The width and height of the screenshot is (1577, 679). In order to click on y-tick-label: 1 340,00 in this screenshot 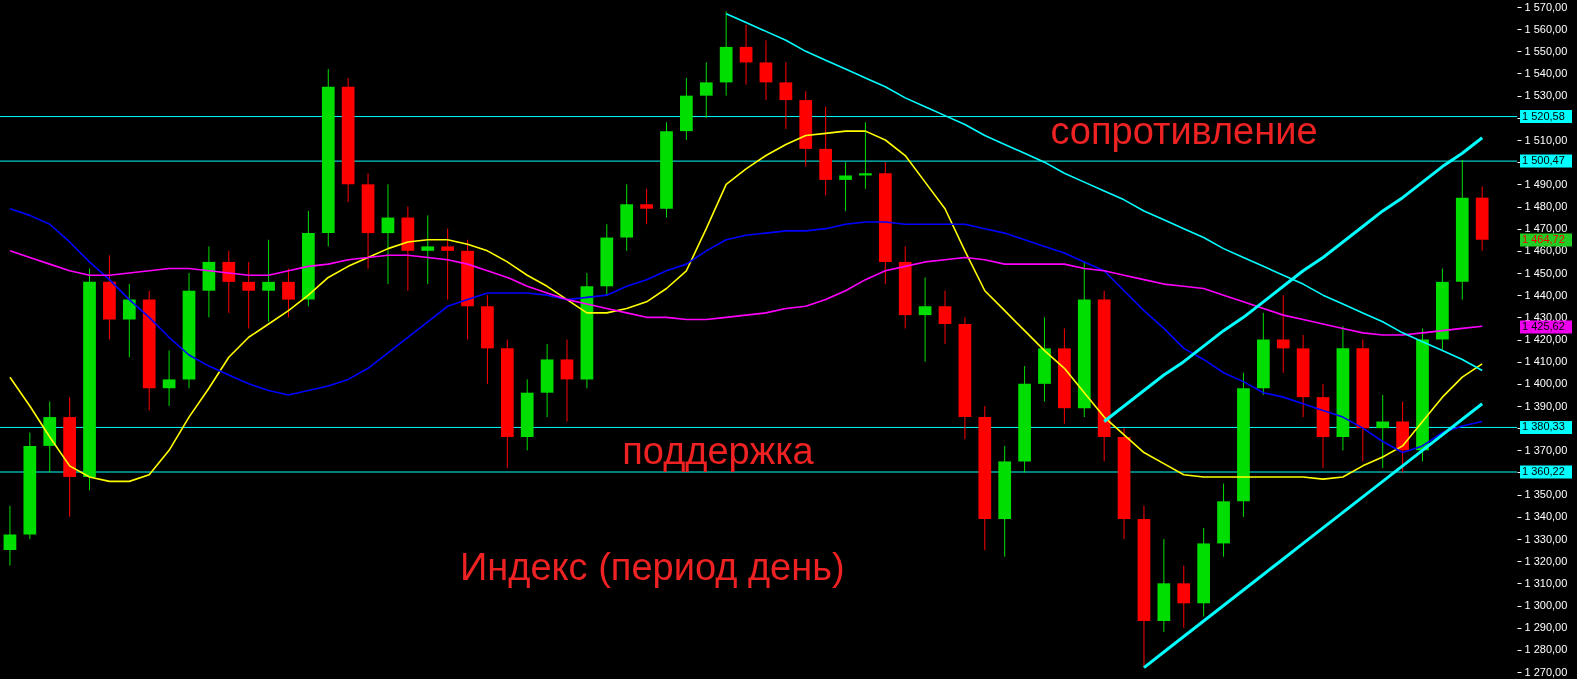, I will do `click(1546, 516)`.